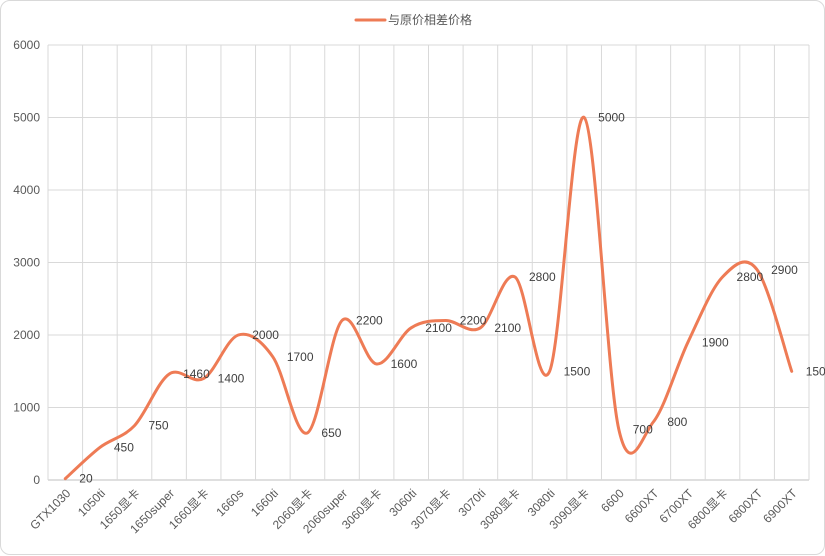 This screenshot has width=825, height=556. What do you see at coordinates (231, 379) in the screenshot?
I see `data-label: 1400` at bounding box center [231, 379].